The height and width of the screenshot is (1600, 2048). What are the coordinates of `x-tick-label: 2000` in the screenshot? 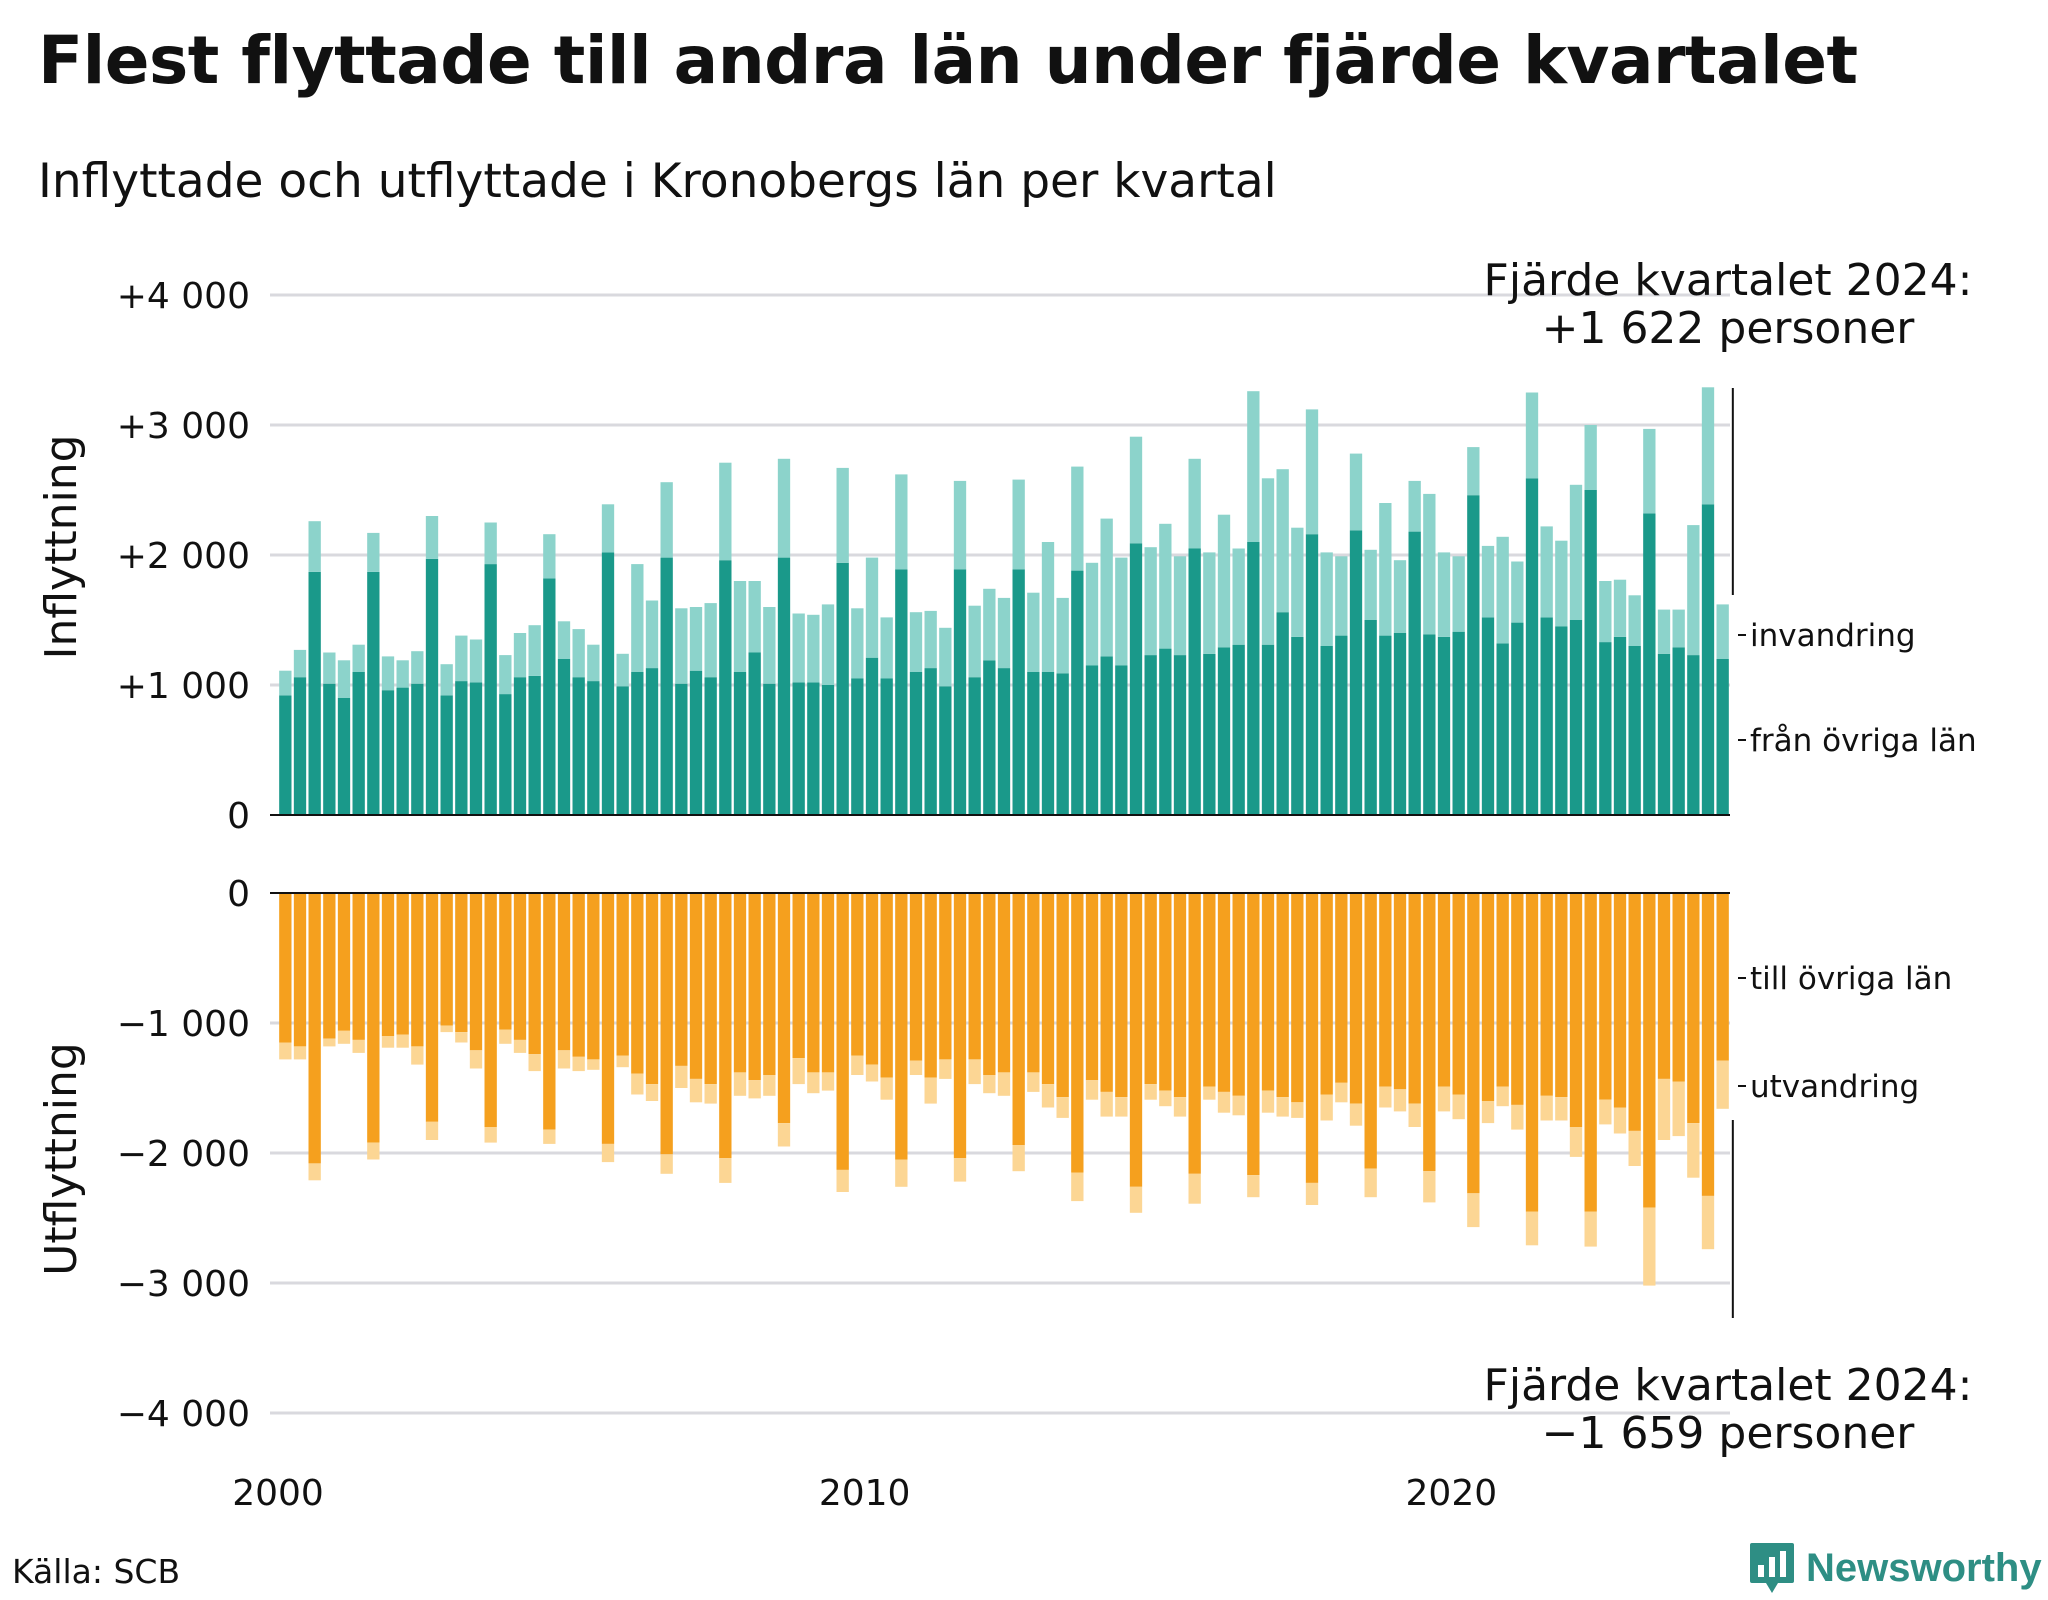 It's located at (278, 1493).